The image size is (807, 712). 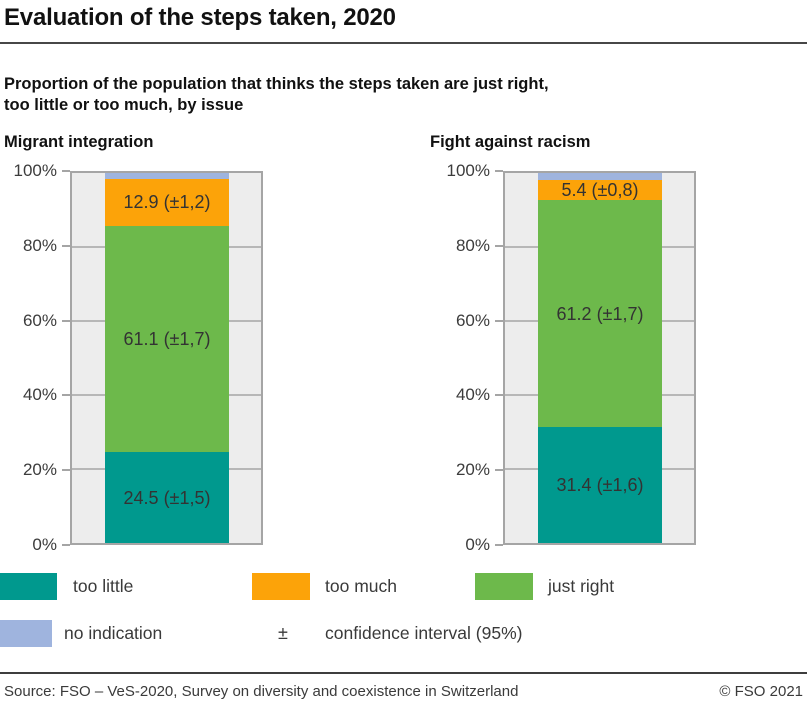 What do you see at coordinates (66, 586) in the screenshot?
I see `legend-item-too-little: too little` at bounding box center [66, 586].